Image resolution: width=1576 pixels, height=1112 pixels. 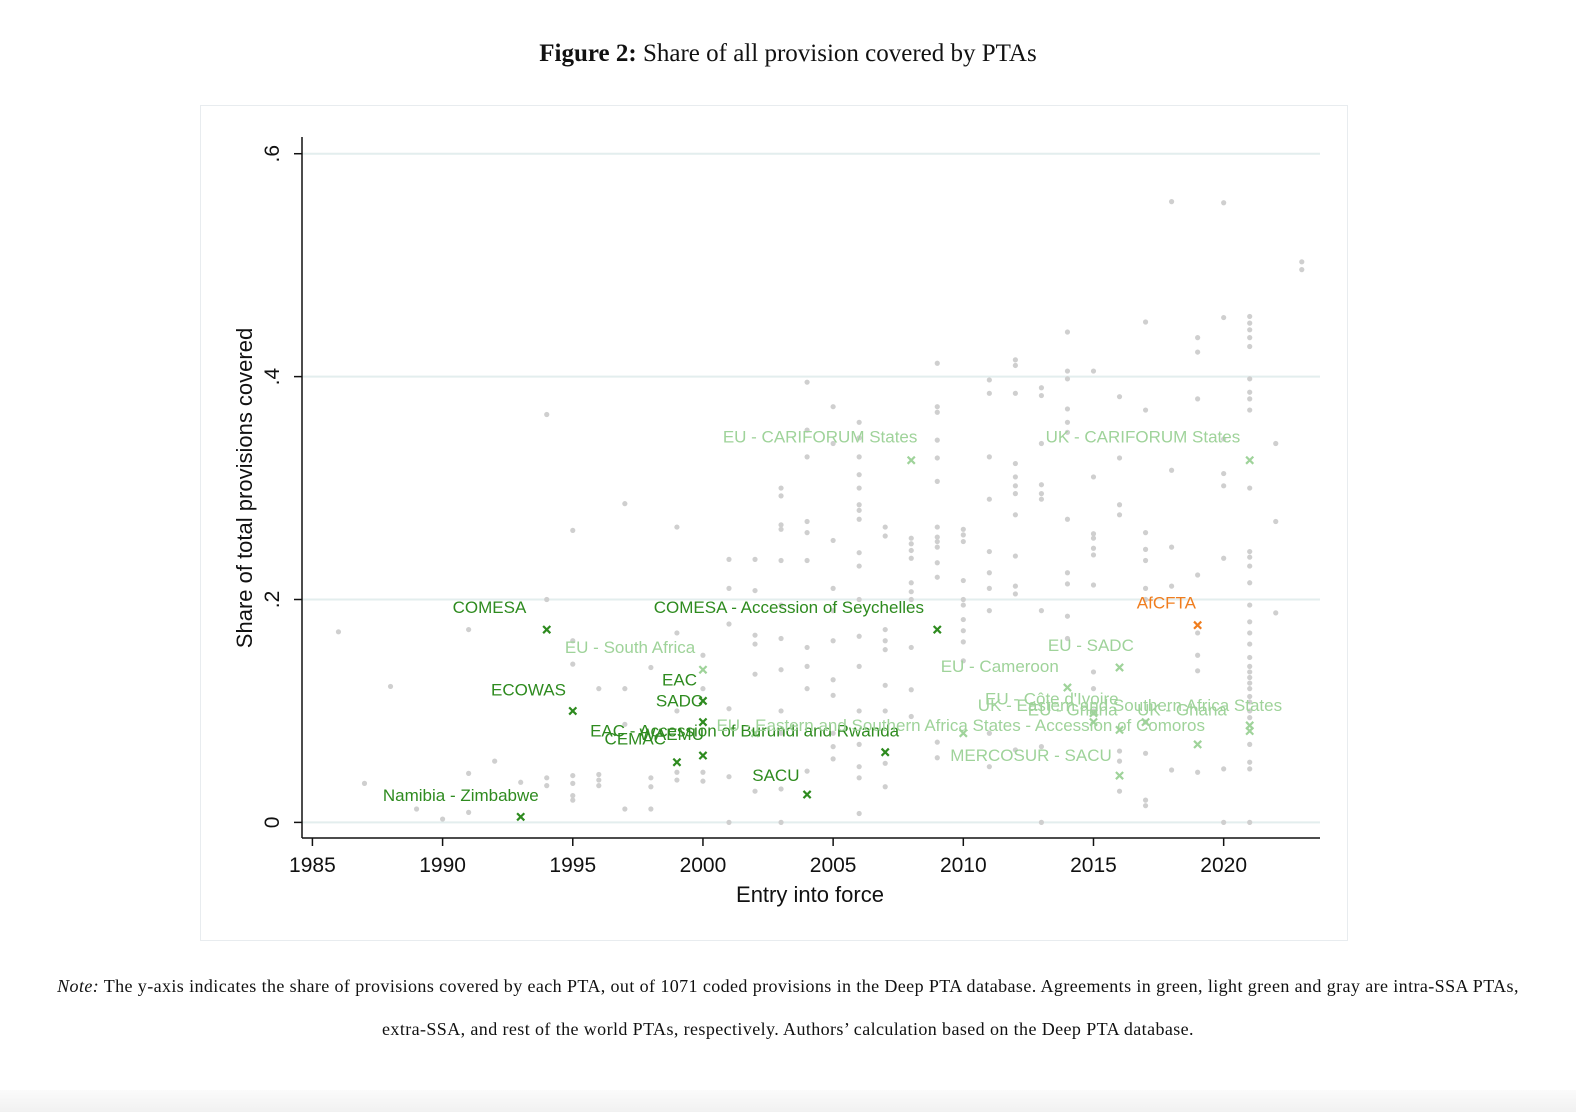 What do you see at coordinates (630, 647) in the screenshot?
I see `point-label: EU - South Africa` at bounding box center [630, 647].